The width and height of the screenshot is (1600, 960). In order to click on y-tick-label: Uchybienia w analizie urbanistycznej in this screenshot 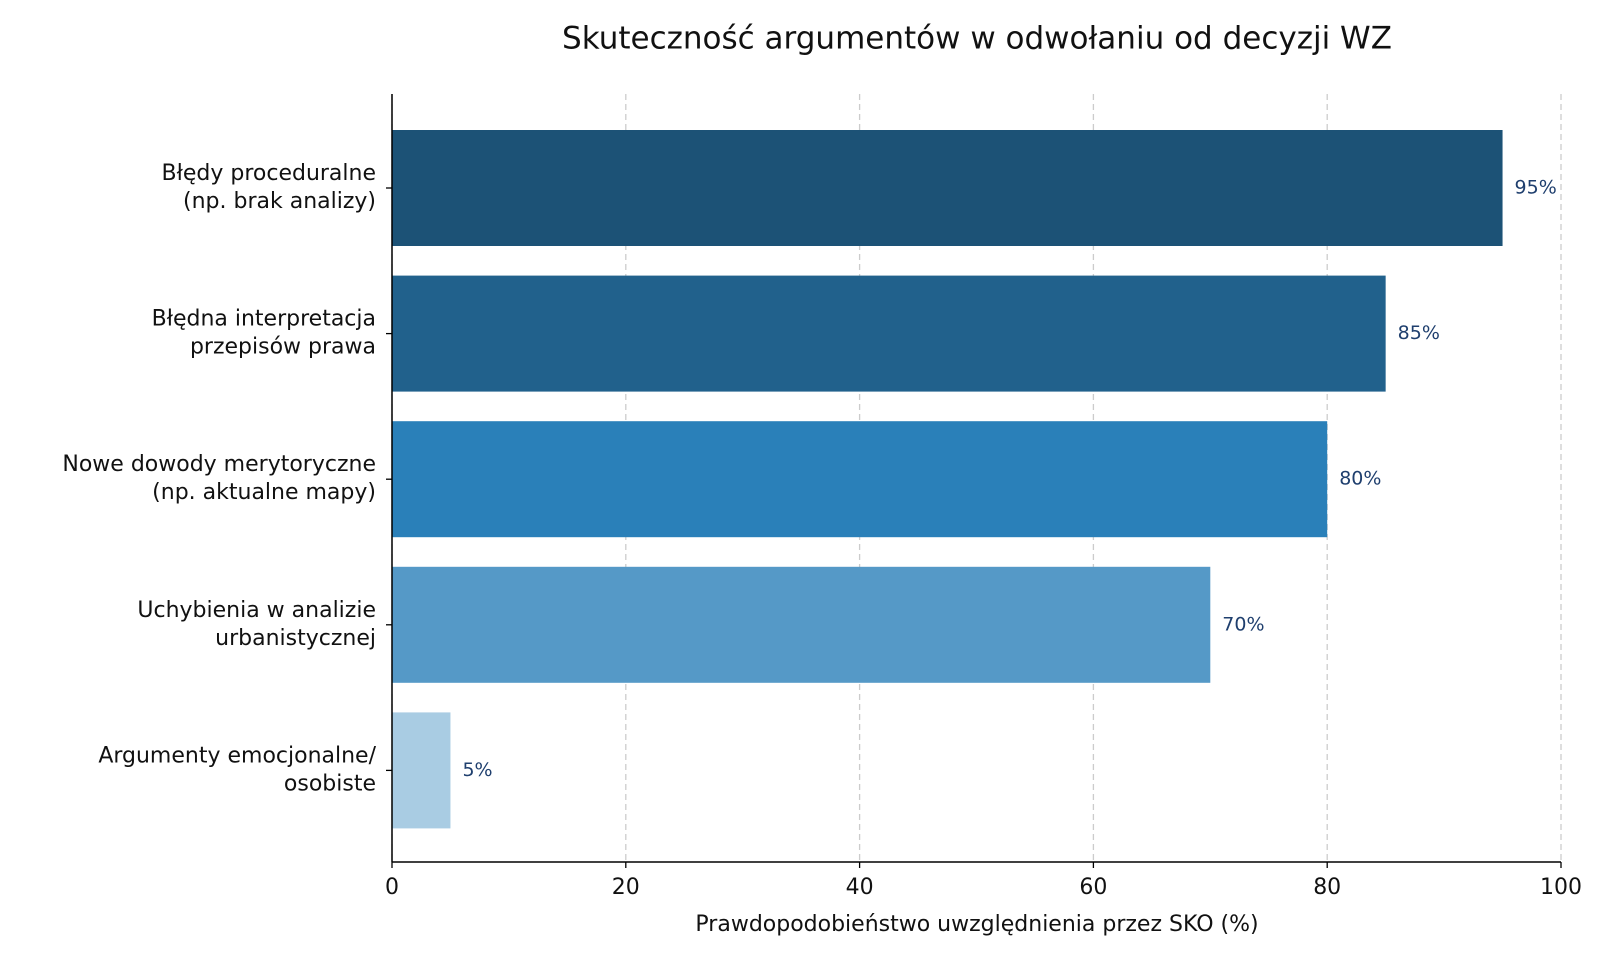, I will do `click(256, 624)`.